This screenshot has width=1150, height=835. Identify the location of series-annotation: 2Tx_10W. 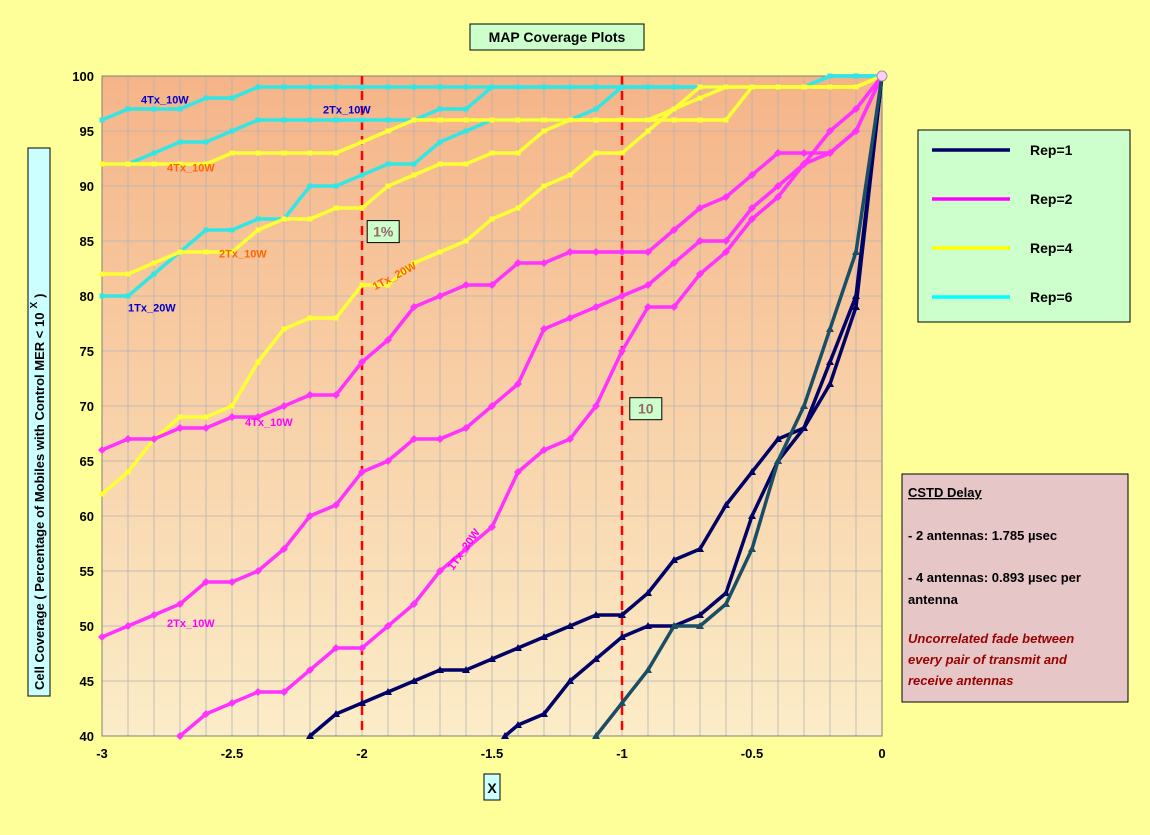
(191, 624).